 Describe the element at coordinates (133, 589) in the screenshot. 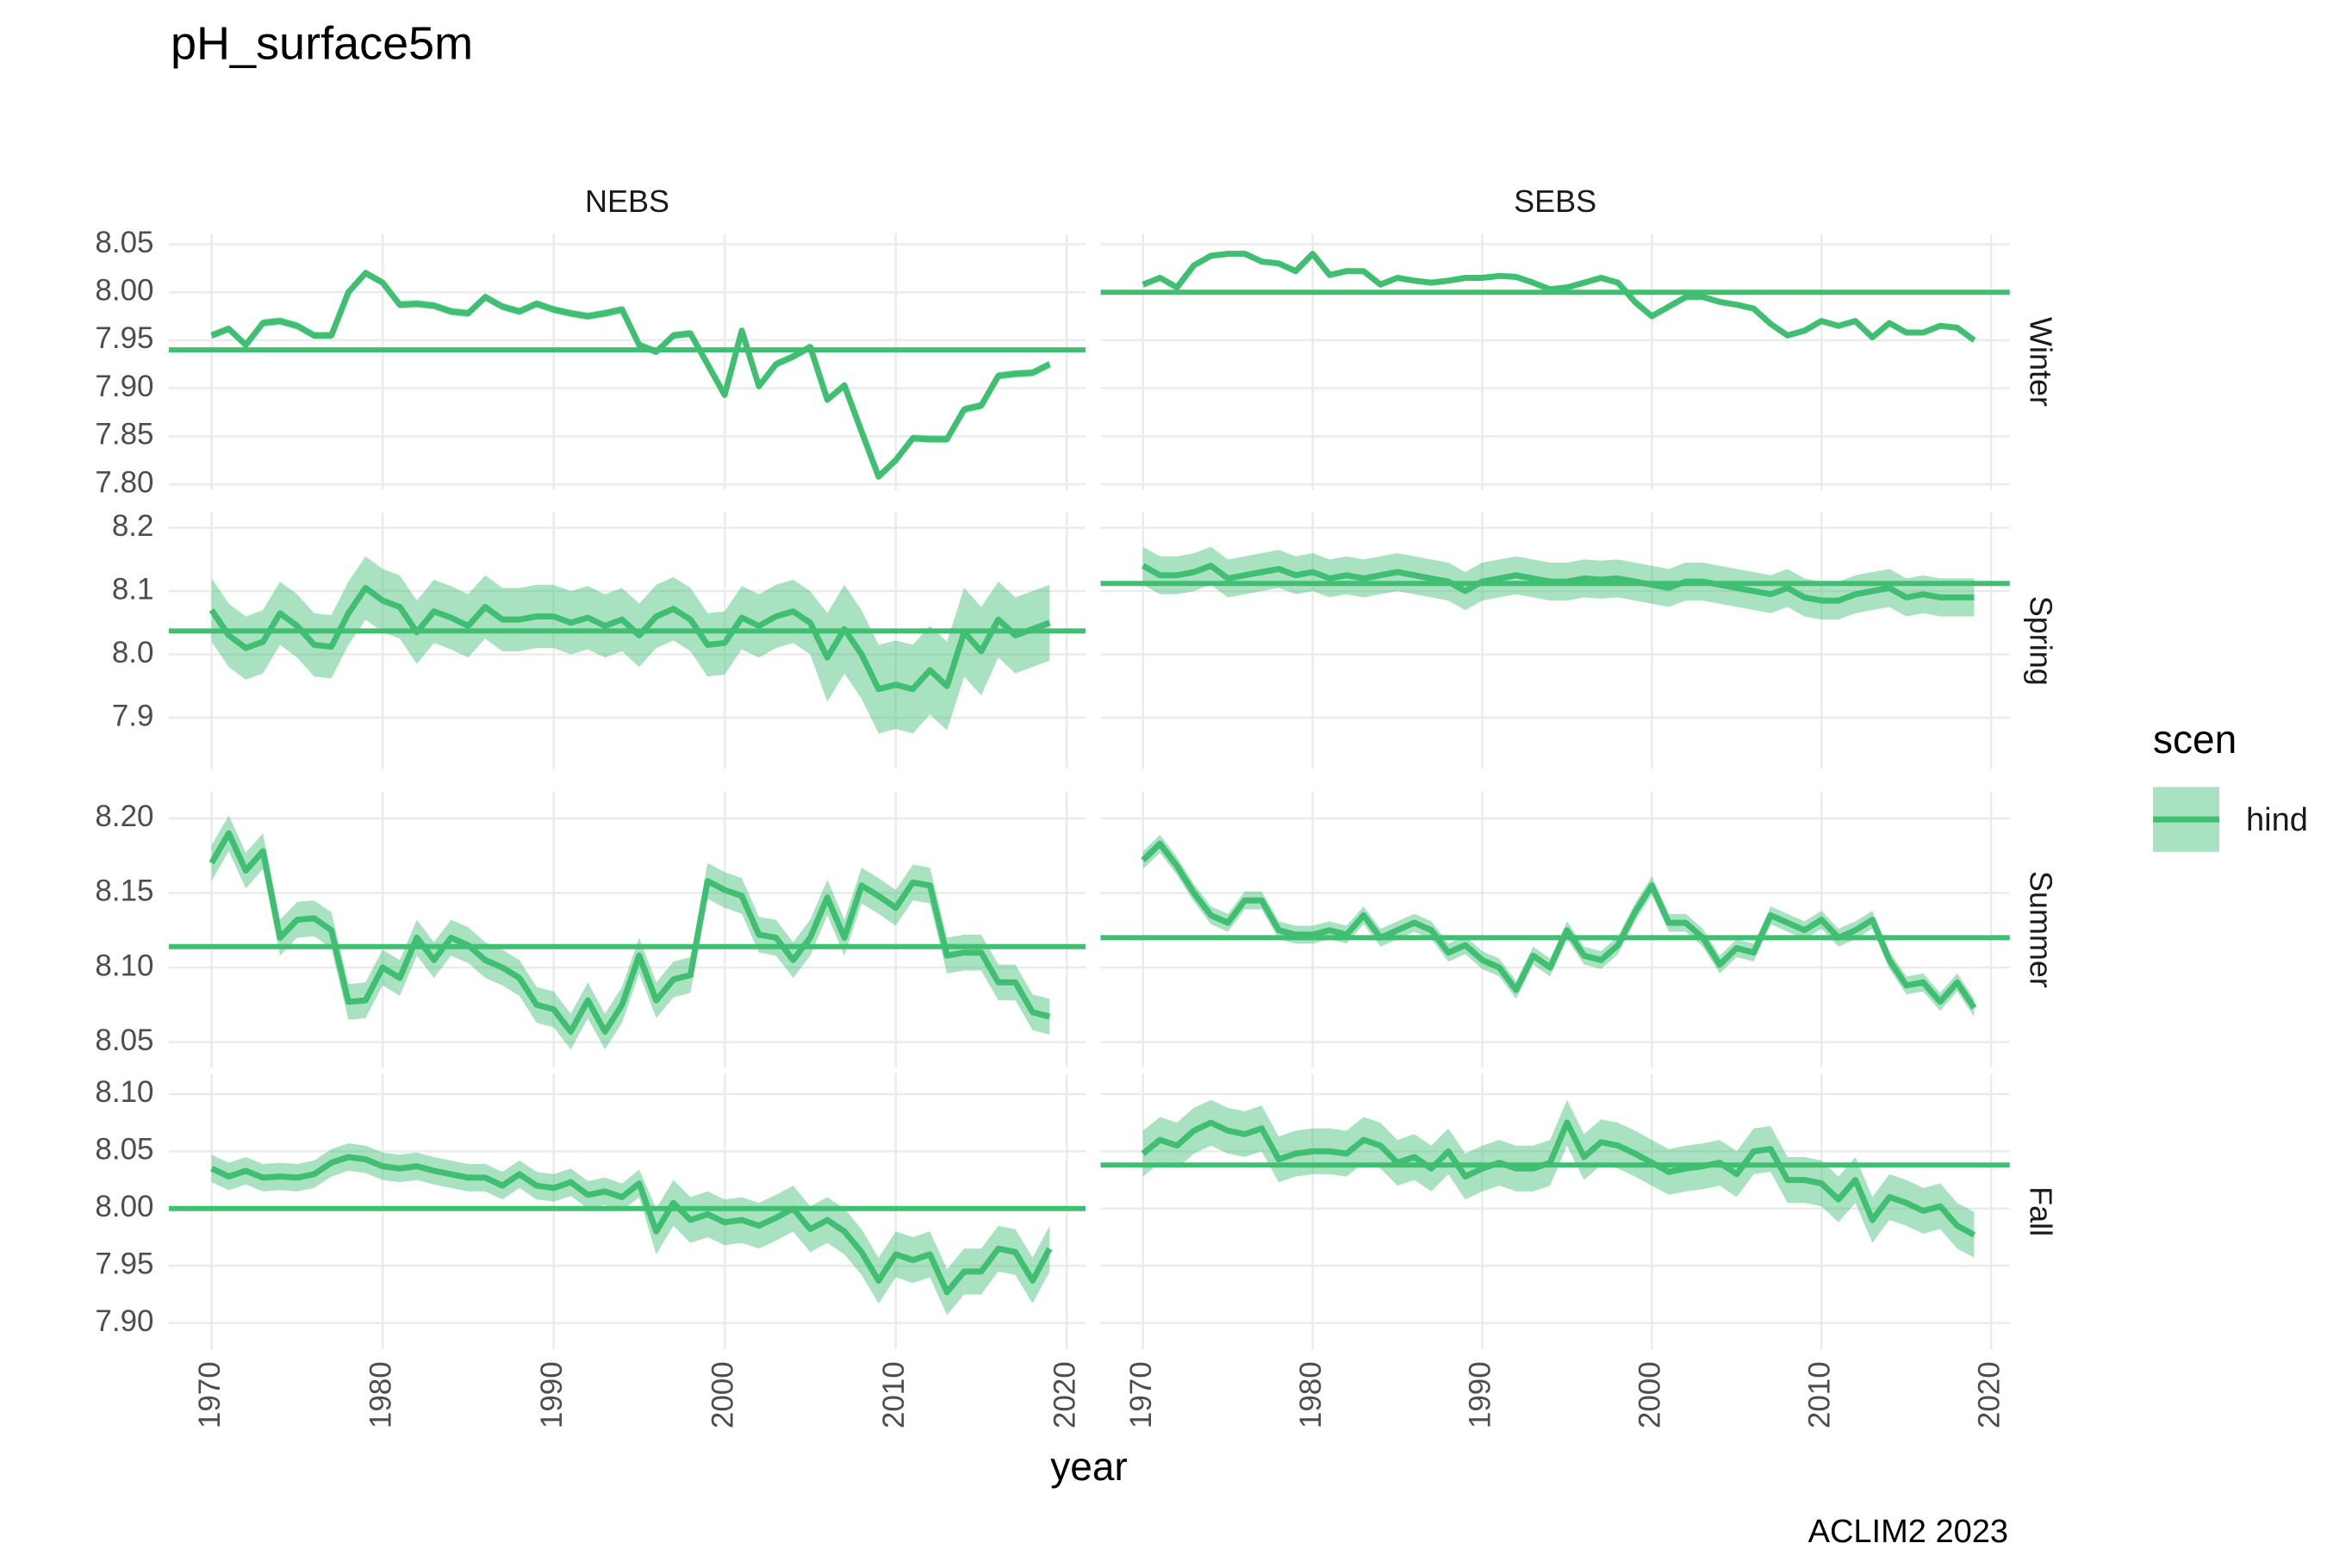

I see `y-tick-label: 8.1` at that location.